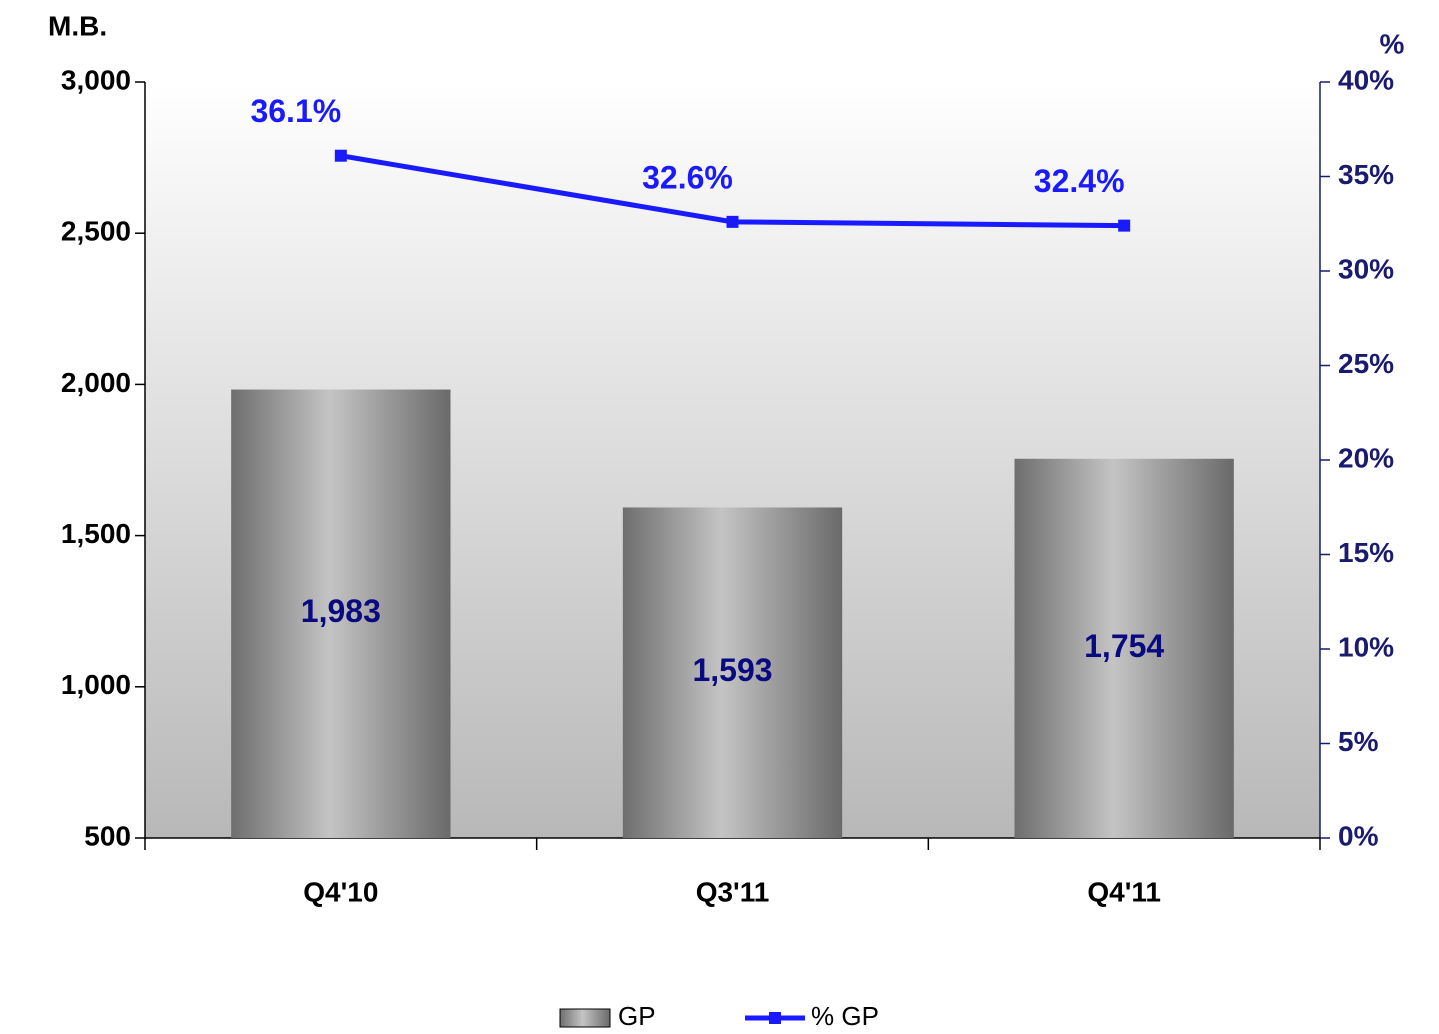 Image resolution: width=1439 pixels, height=1034 pixels. What do you see at coordinates (1392, 43) in the screenshot?
I see `y2-axis-label: %` at bounding box center [1392, 43].